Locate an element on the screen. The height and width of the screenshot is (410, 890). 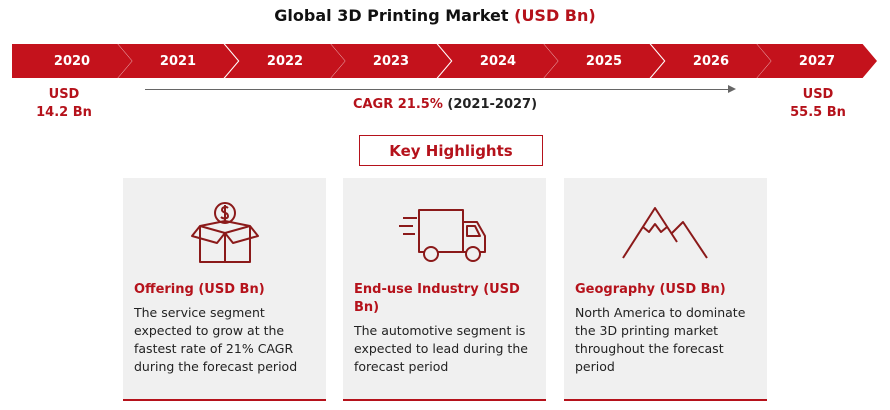
card-title: End-use Industry (USD Bn) is located at coordinates (437, 298).